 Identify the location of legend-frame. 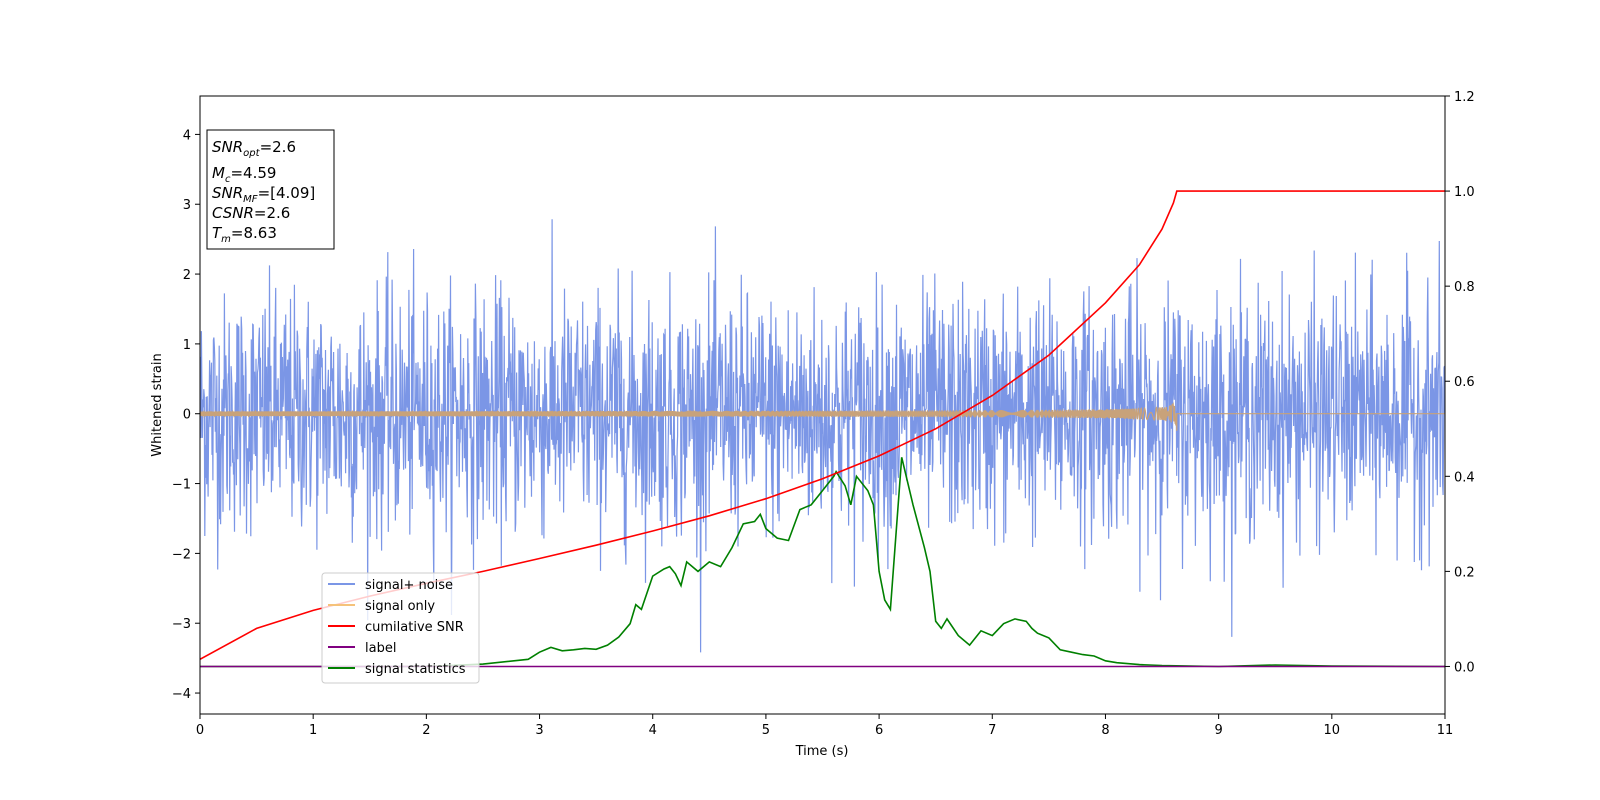
(400, 628).